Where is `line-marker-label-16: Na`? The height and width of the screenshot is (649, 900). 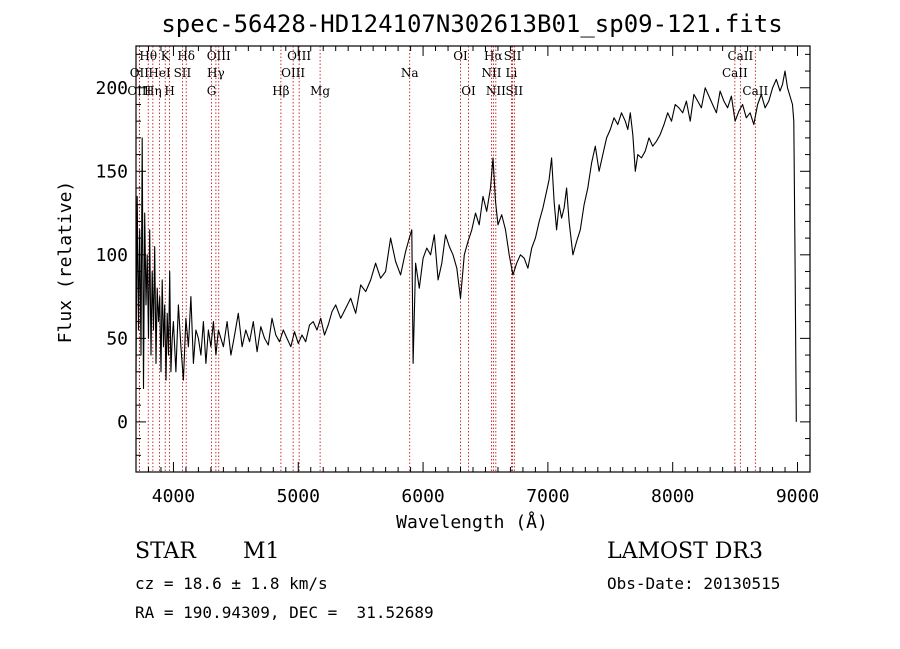 line-marker-label-16: Na is located at coordinates (410, 73).